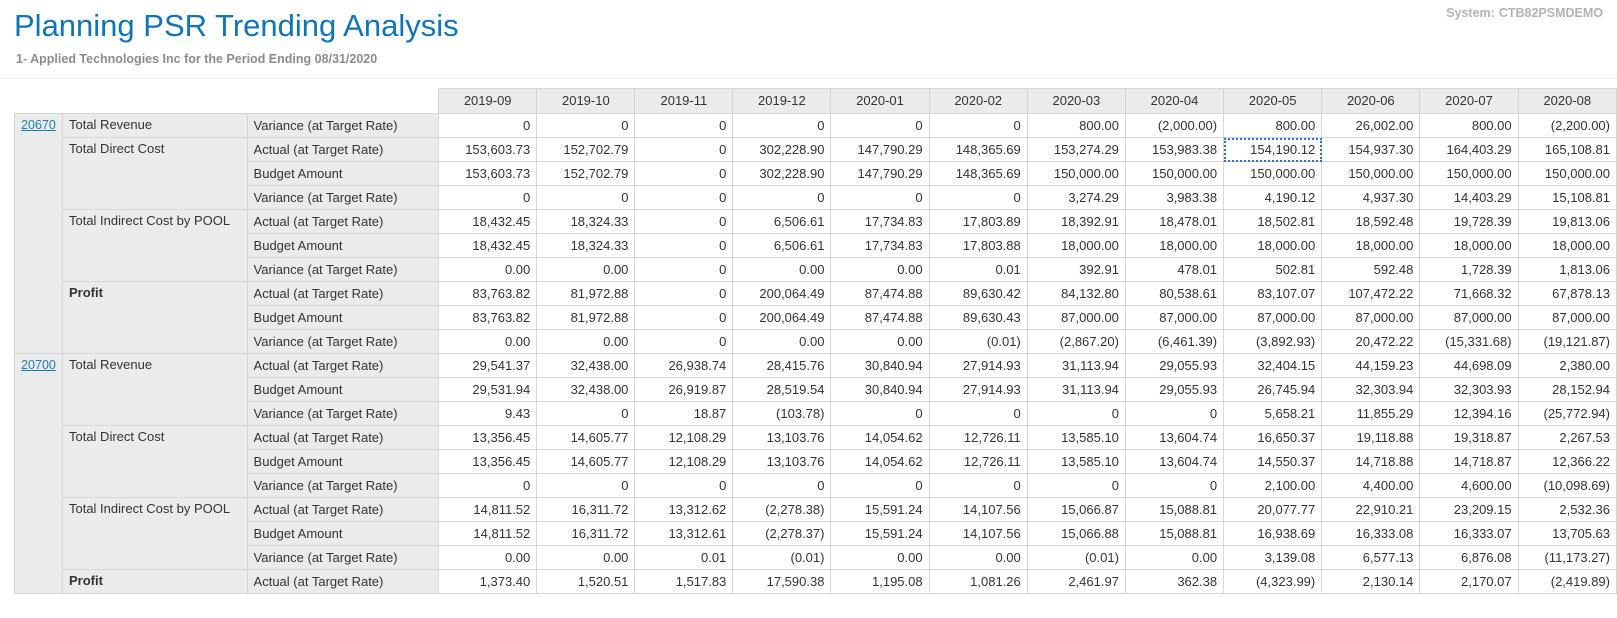 The image size is (1617, 618). What do you see at coordinates (586, 437) in the screenshot?
I see `data-cell: 14,605.77` at bounding box center [586, 437].